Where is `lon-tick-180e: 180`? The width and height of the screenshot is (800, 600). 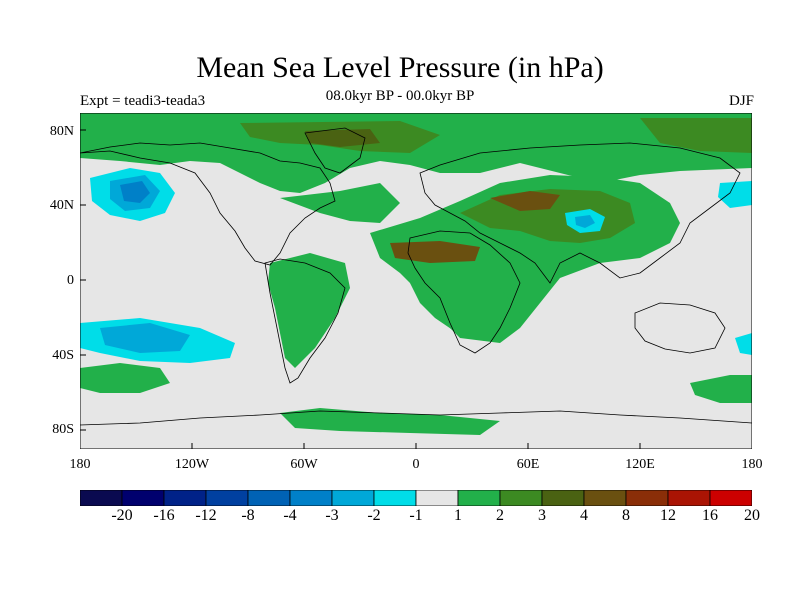
lon-tick-180e: 180 is located at coordinates (752, 464).